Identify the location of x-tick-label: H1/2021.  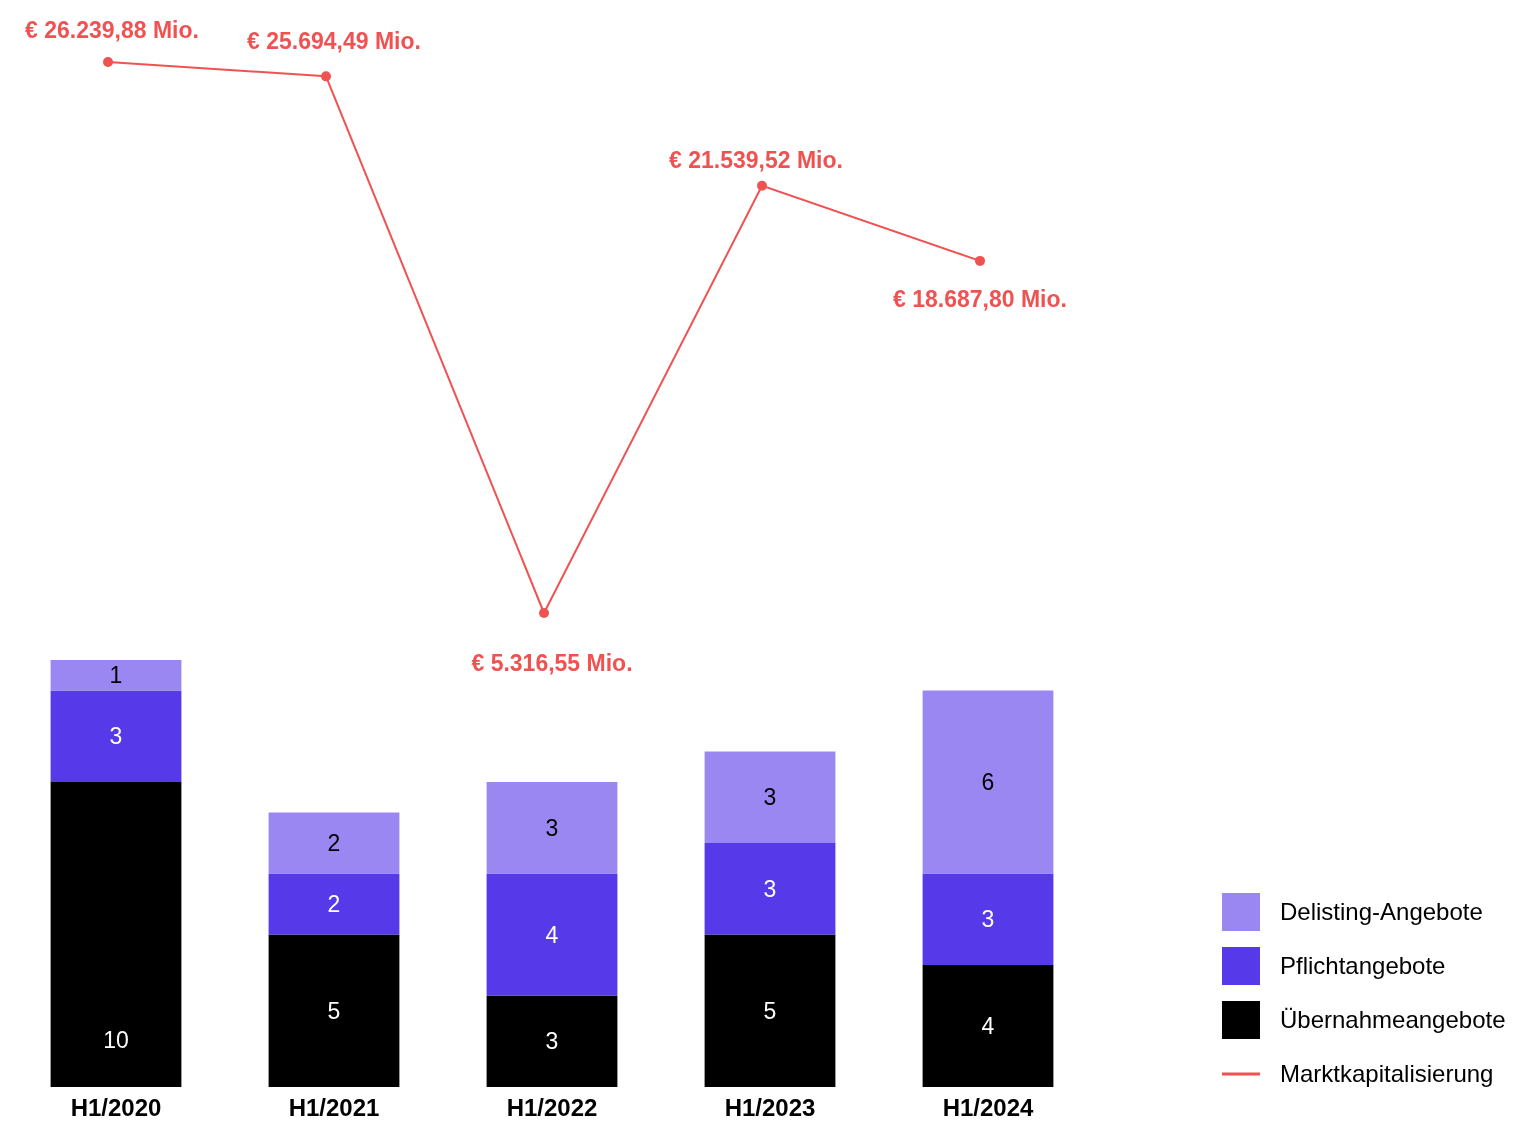
(334, 1108).